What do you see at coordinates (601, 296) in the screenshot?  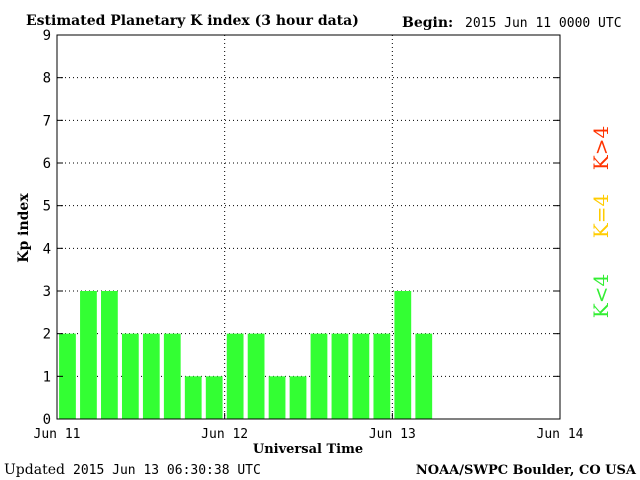 I see `legend-item: K<4` at bounding box center [601, 296].